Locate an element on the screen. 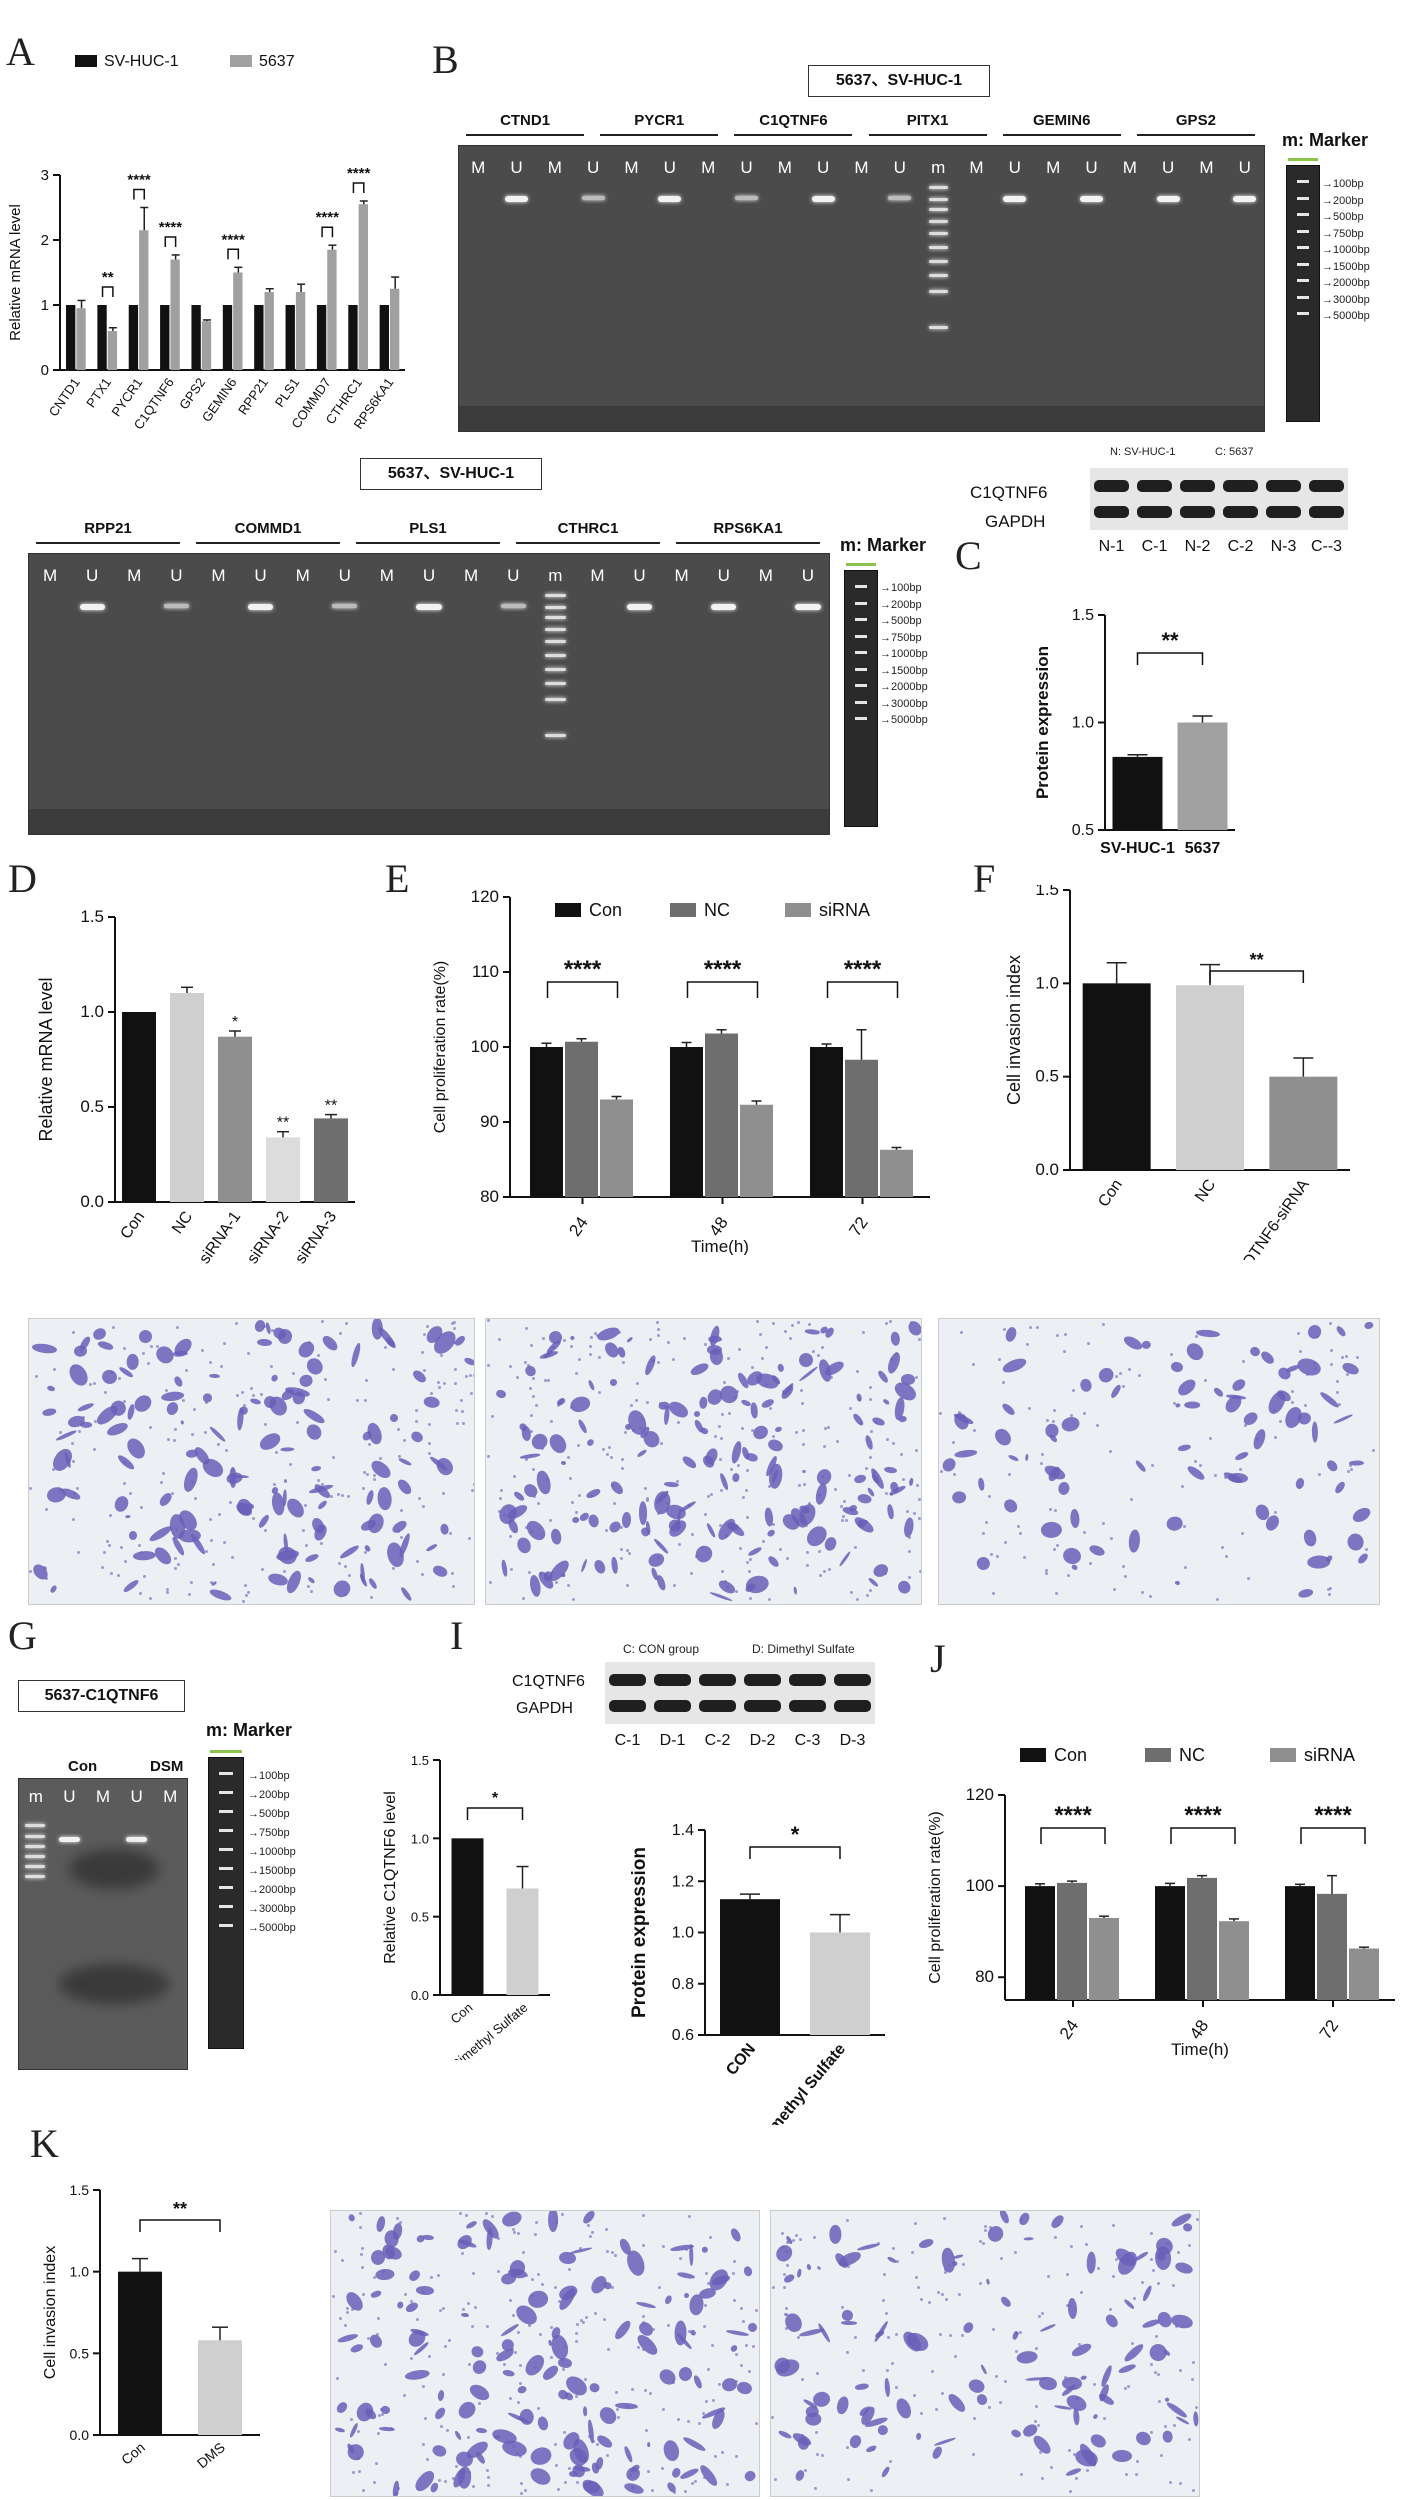 This screenshot has height=2500, width=1418. western-i-blot is located at coordinates (740, 1693).